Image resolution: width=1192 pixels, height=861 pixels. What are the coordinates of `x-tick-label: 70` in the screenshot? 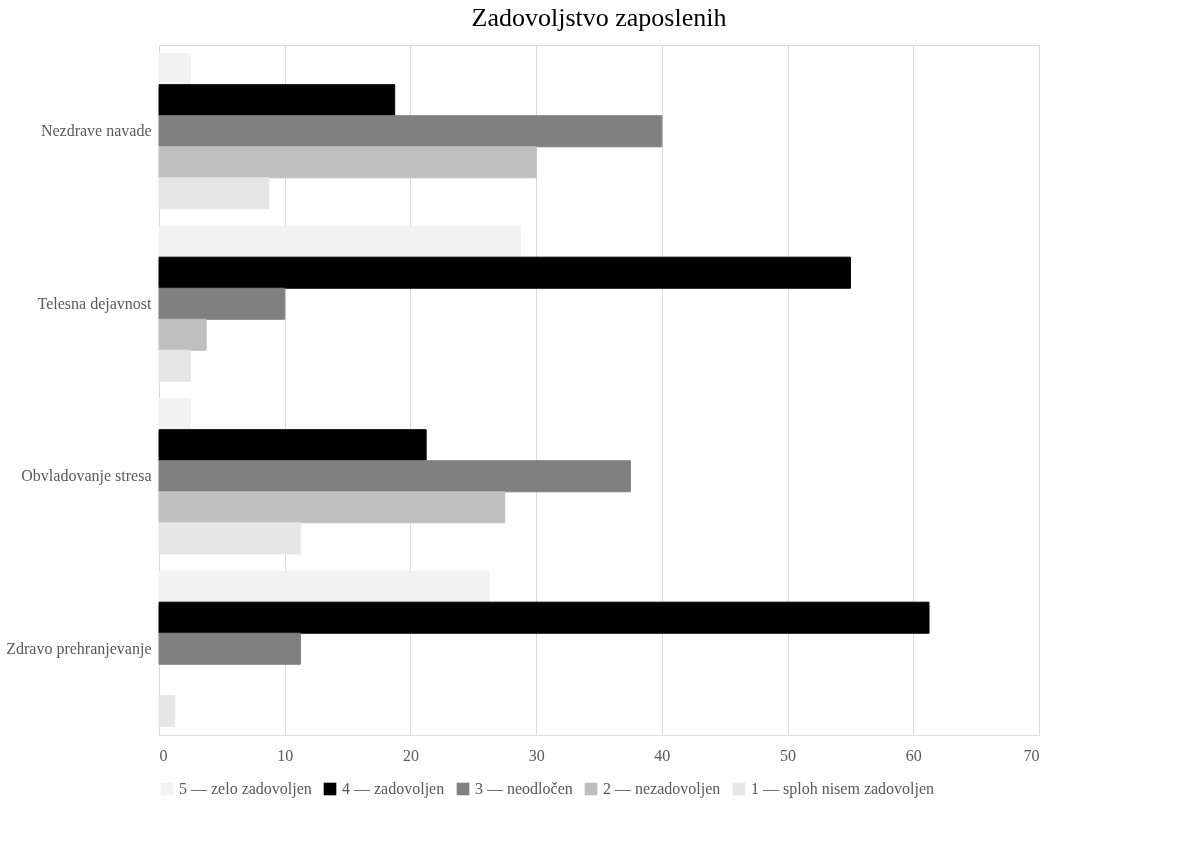 It's located at (1031, 755).